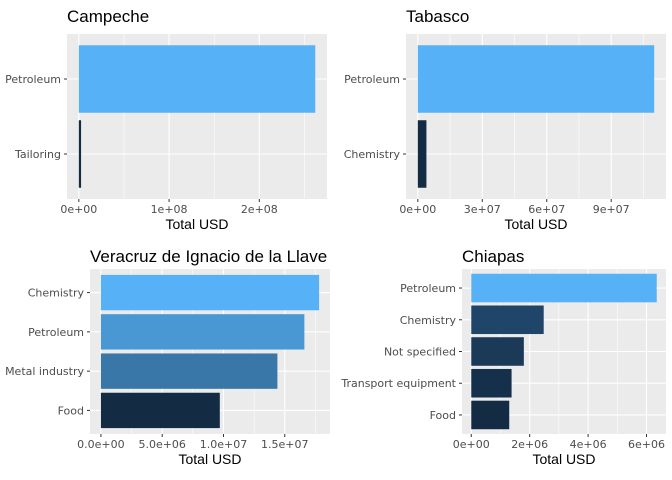  What do you see at coordinates (493, 256) in the screenshot?
I see `panel-title: Chiapas` at bounding box center [493, 256].